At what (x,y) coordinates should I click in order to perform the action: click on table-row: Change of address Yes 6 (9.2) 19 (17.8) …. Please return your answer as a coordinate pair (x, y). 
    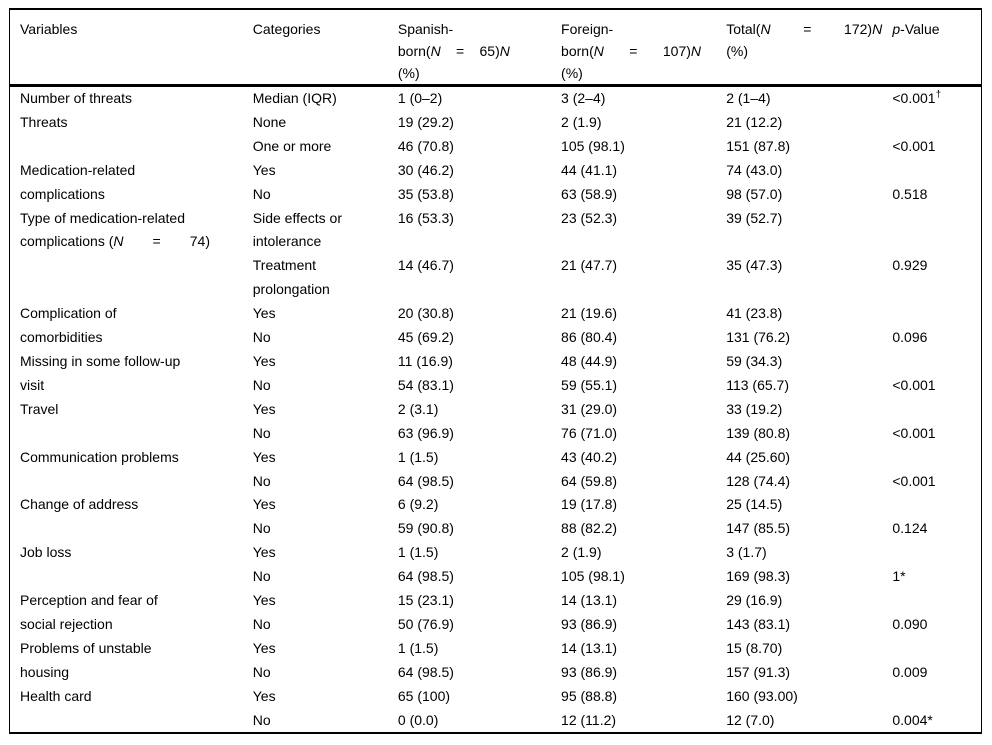
    Looking at the image, I should click on (496, 505).